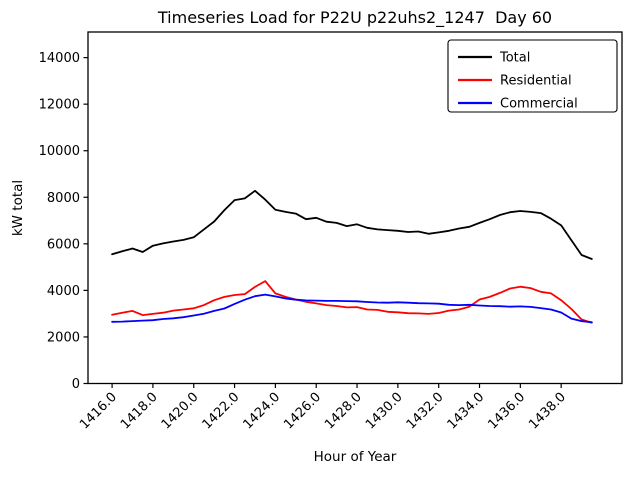  I want to click on legend-label-total: Total, so click(514, 58).